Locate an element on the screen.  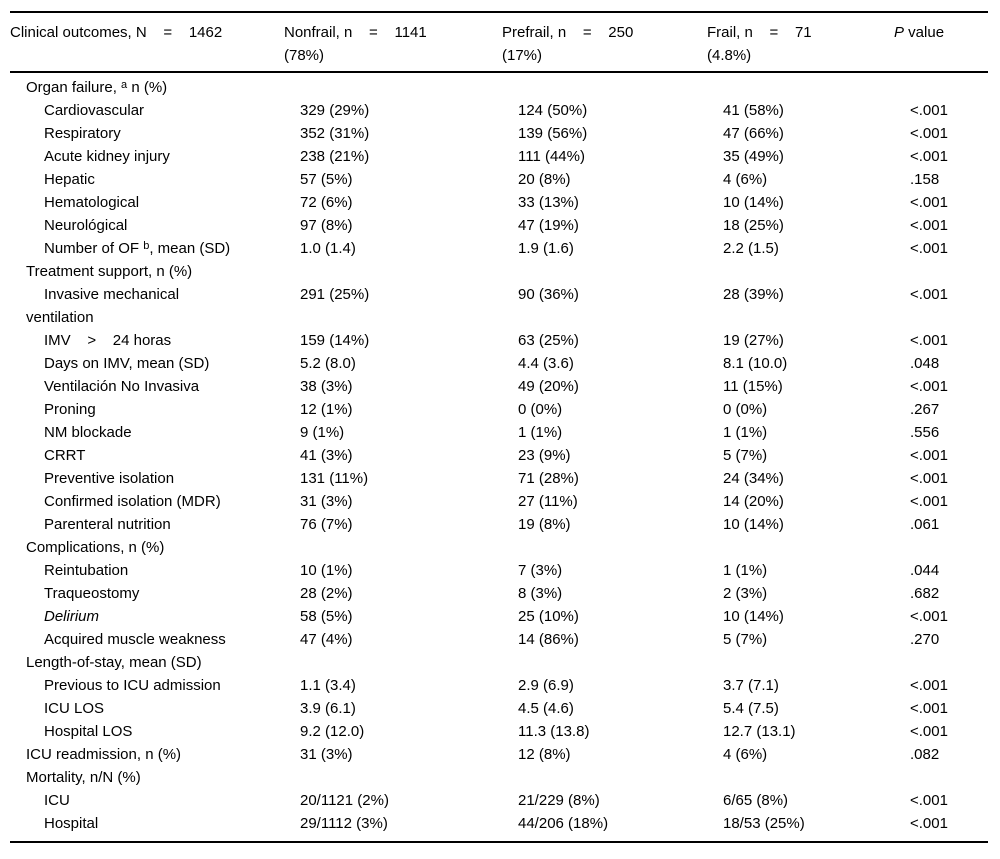
row-label-text: Ventilación No Invasiva is located at coordinates (122, 386).